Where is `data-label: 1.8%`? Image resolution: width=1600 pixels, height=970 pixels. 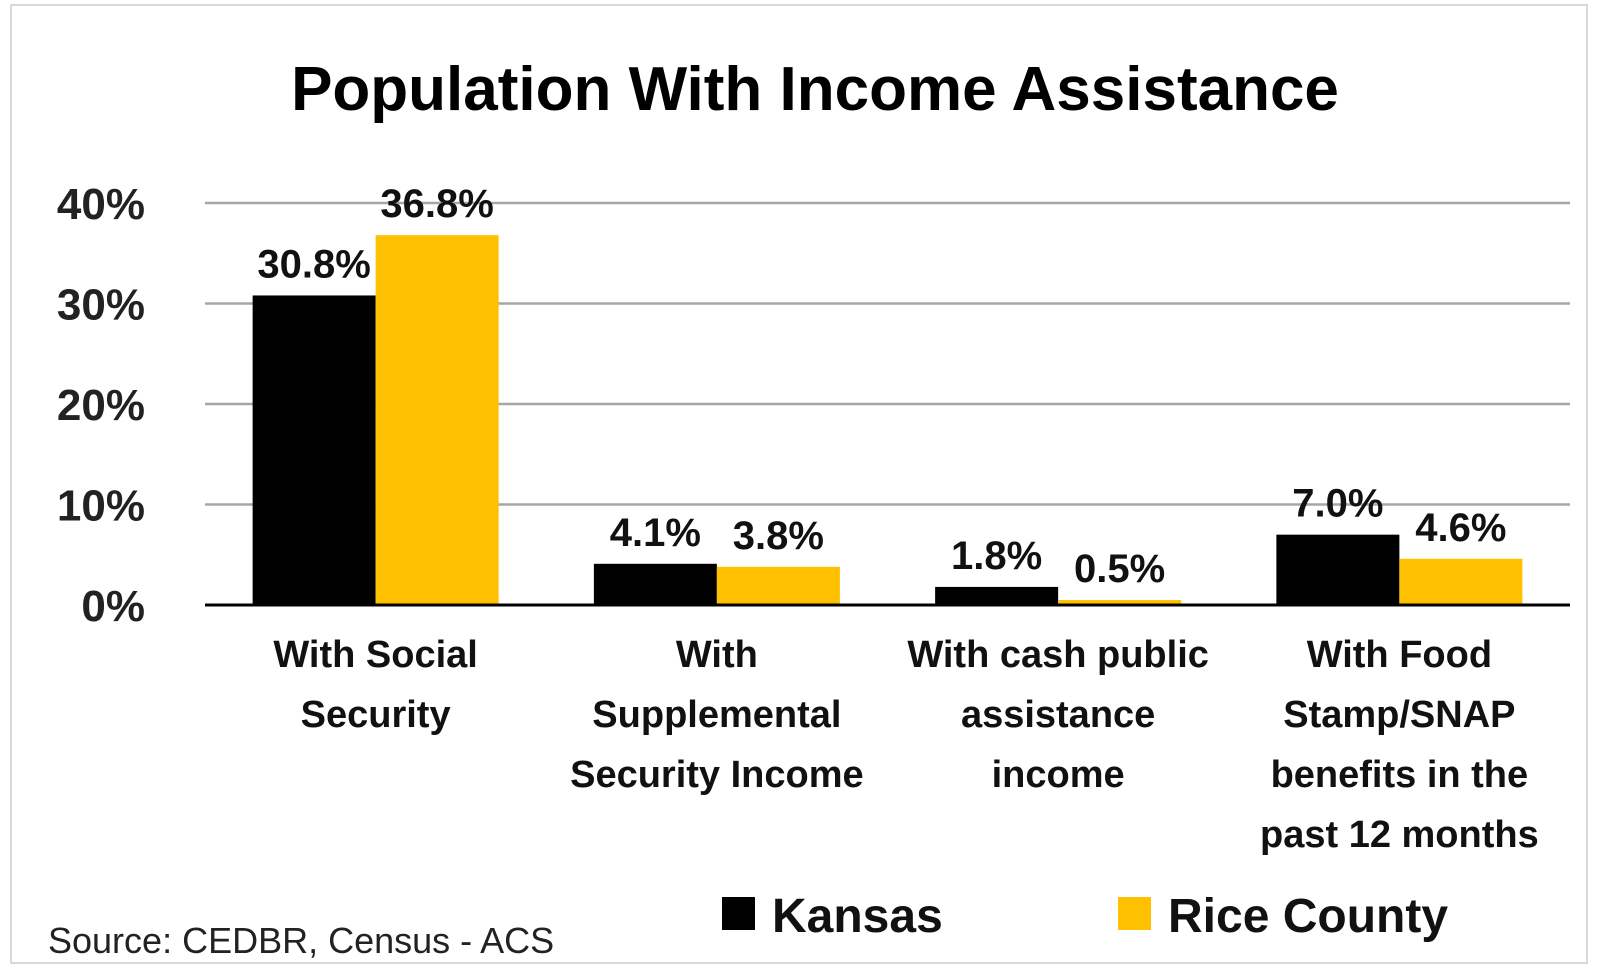
data-label: 1.8% is located at coordinates (996, 556).